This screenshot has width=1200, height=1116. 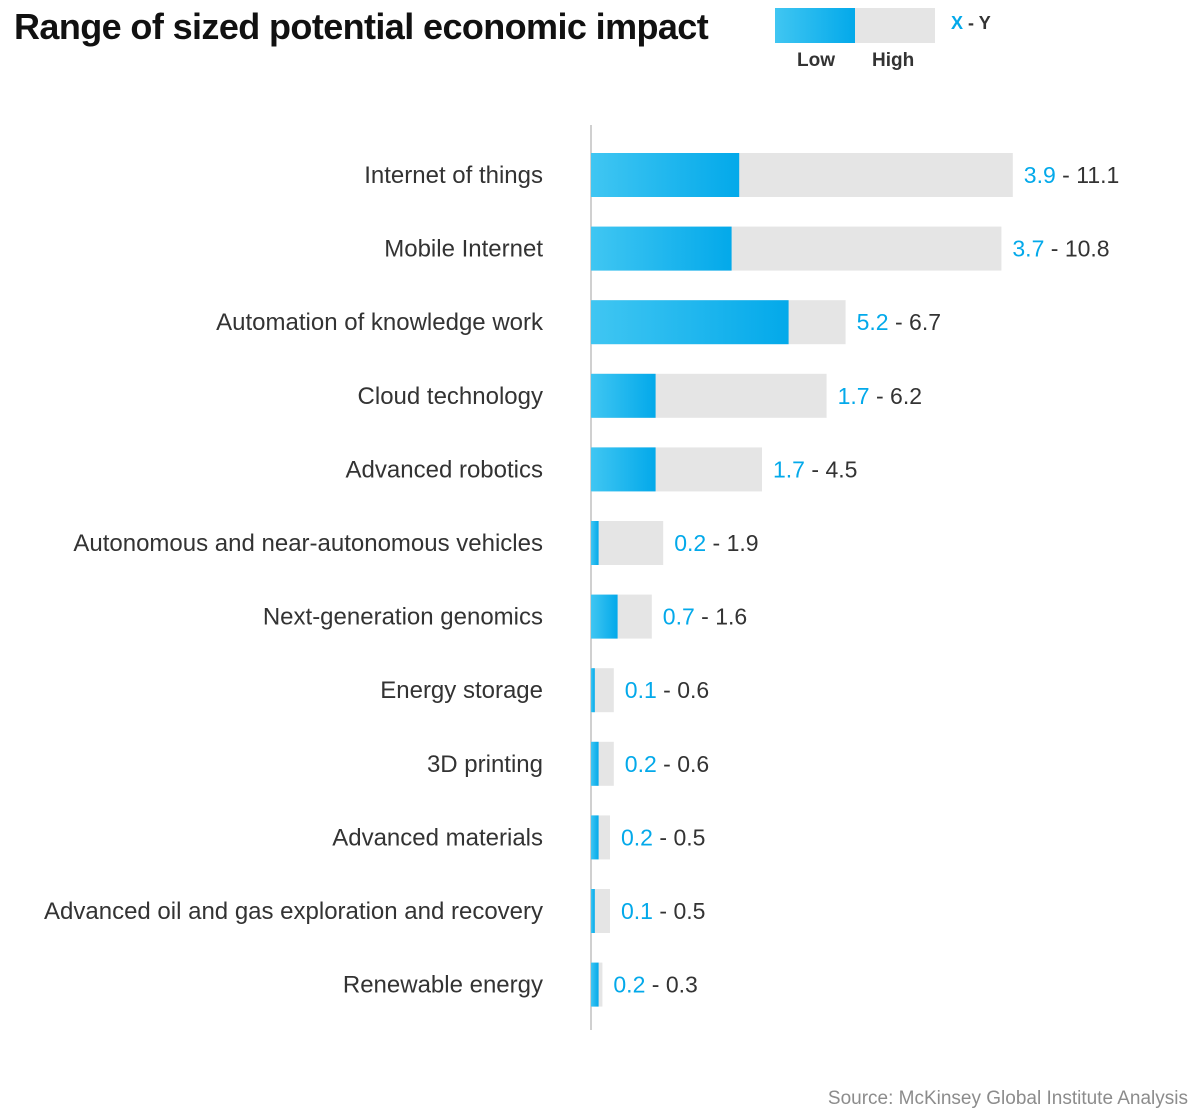 I want to click on legend-range-key: X - Y, so click(x=971, y=23).